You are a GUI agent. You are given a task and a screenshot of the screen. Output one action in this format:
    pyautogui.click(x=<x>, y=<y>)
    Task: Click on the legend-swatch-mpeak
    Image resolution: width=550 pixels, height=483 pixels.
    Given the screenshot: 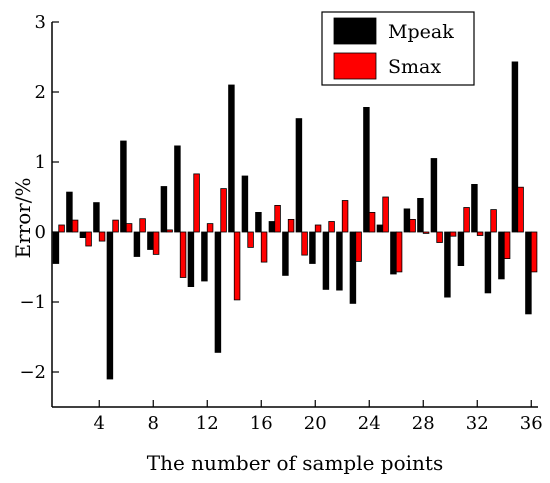 What is the action you would take?
    pyautogui.click(x=355, y=31)
    